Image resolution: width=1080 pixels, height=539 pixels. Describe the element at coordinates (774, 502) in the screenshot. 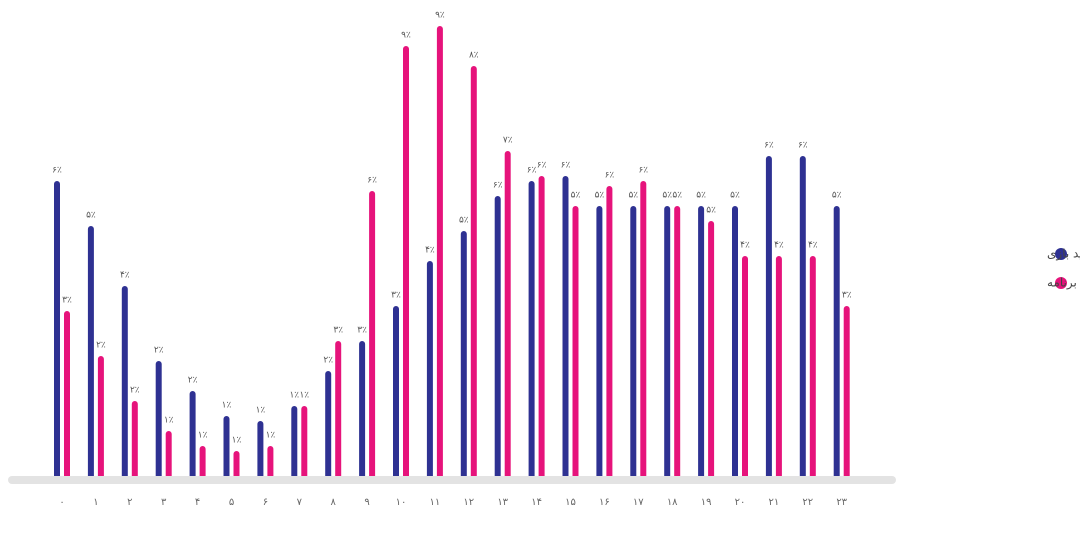

I see `x-tick-label: ۲۱` at that location.